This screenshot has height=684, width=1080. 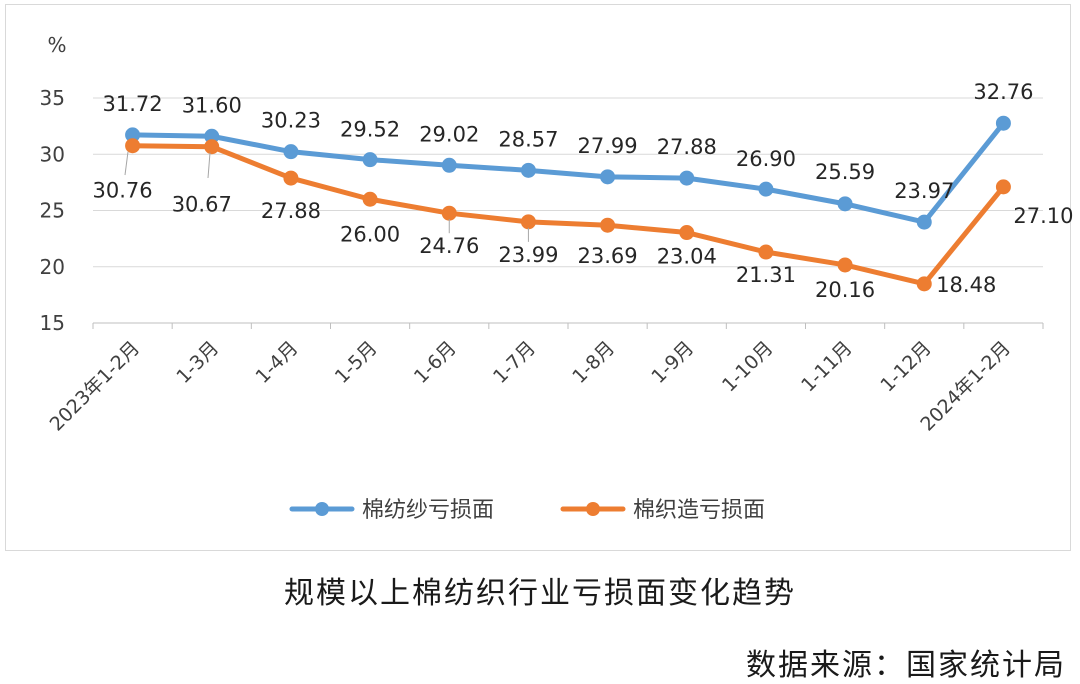 What do you see at coordinates (202, 205) in the screenshot?
I see `data-label: 30.67` at bounding box center [202, 205].